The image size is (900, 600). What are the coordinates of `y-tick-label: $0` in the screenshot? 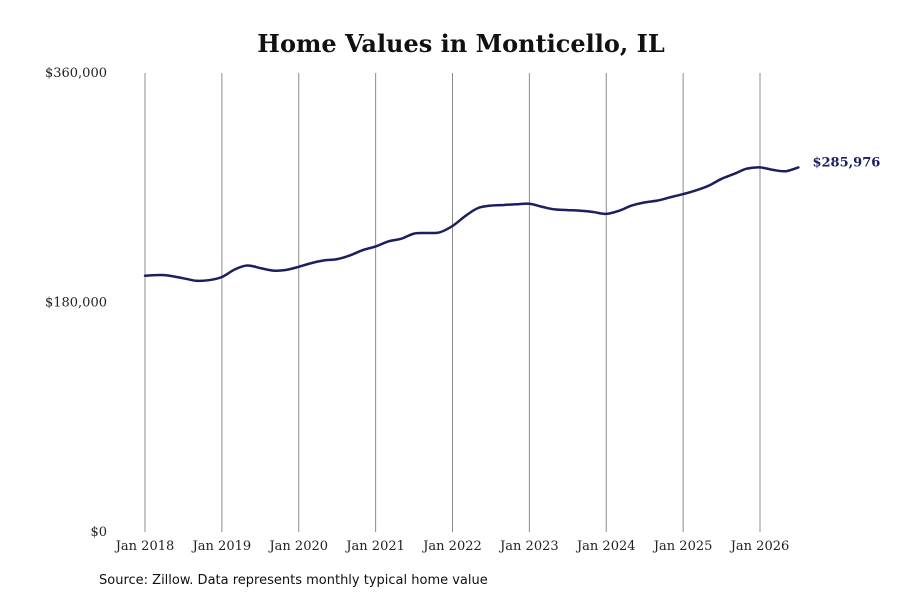 It's located at (98, 532).